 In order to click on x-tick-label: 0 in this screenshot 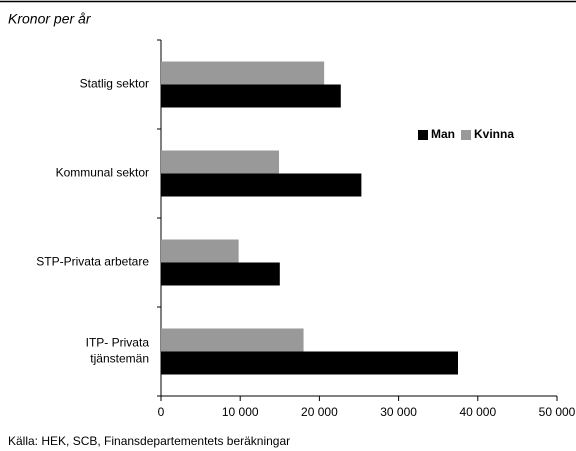, I will do `click(161, 412)`.